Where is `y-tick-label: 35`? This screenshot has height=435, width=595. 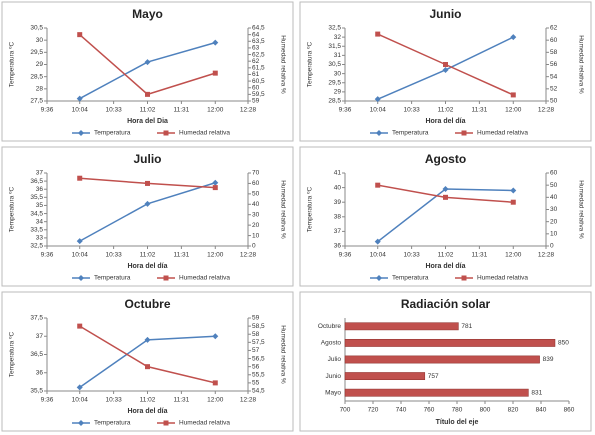
y-tick-label: 35 is located at coordinates (40, 205).